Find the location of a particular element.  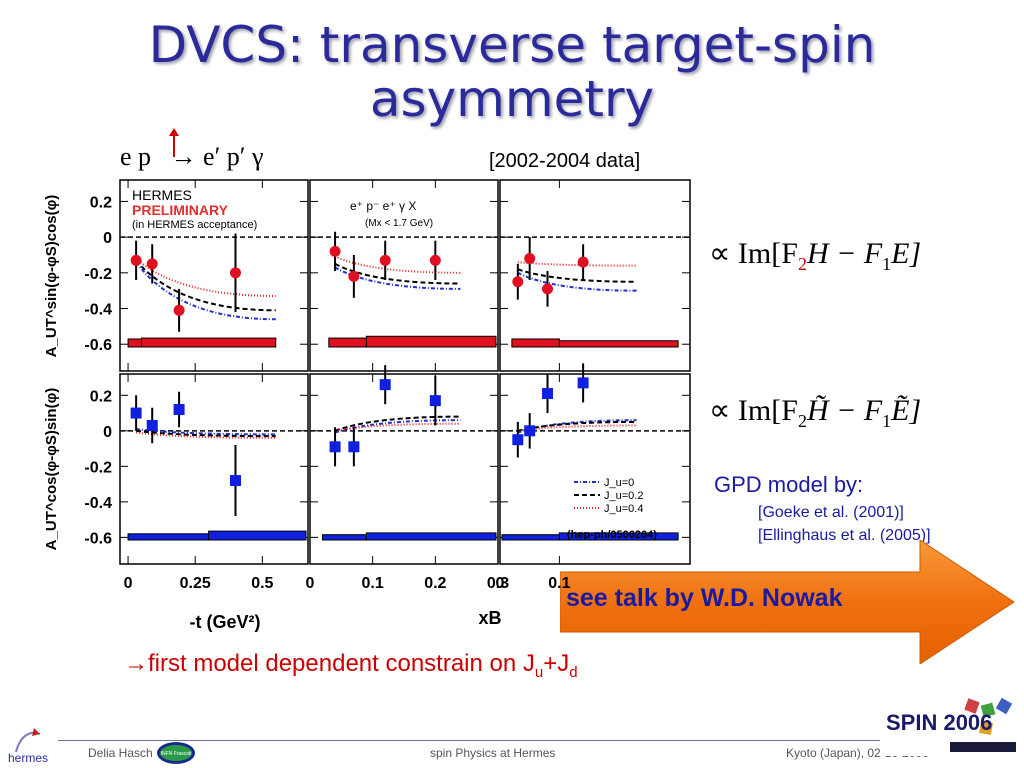

svg-text: SPIN 2006 is located at coordinates (939, 722).